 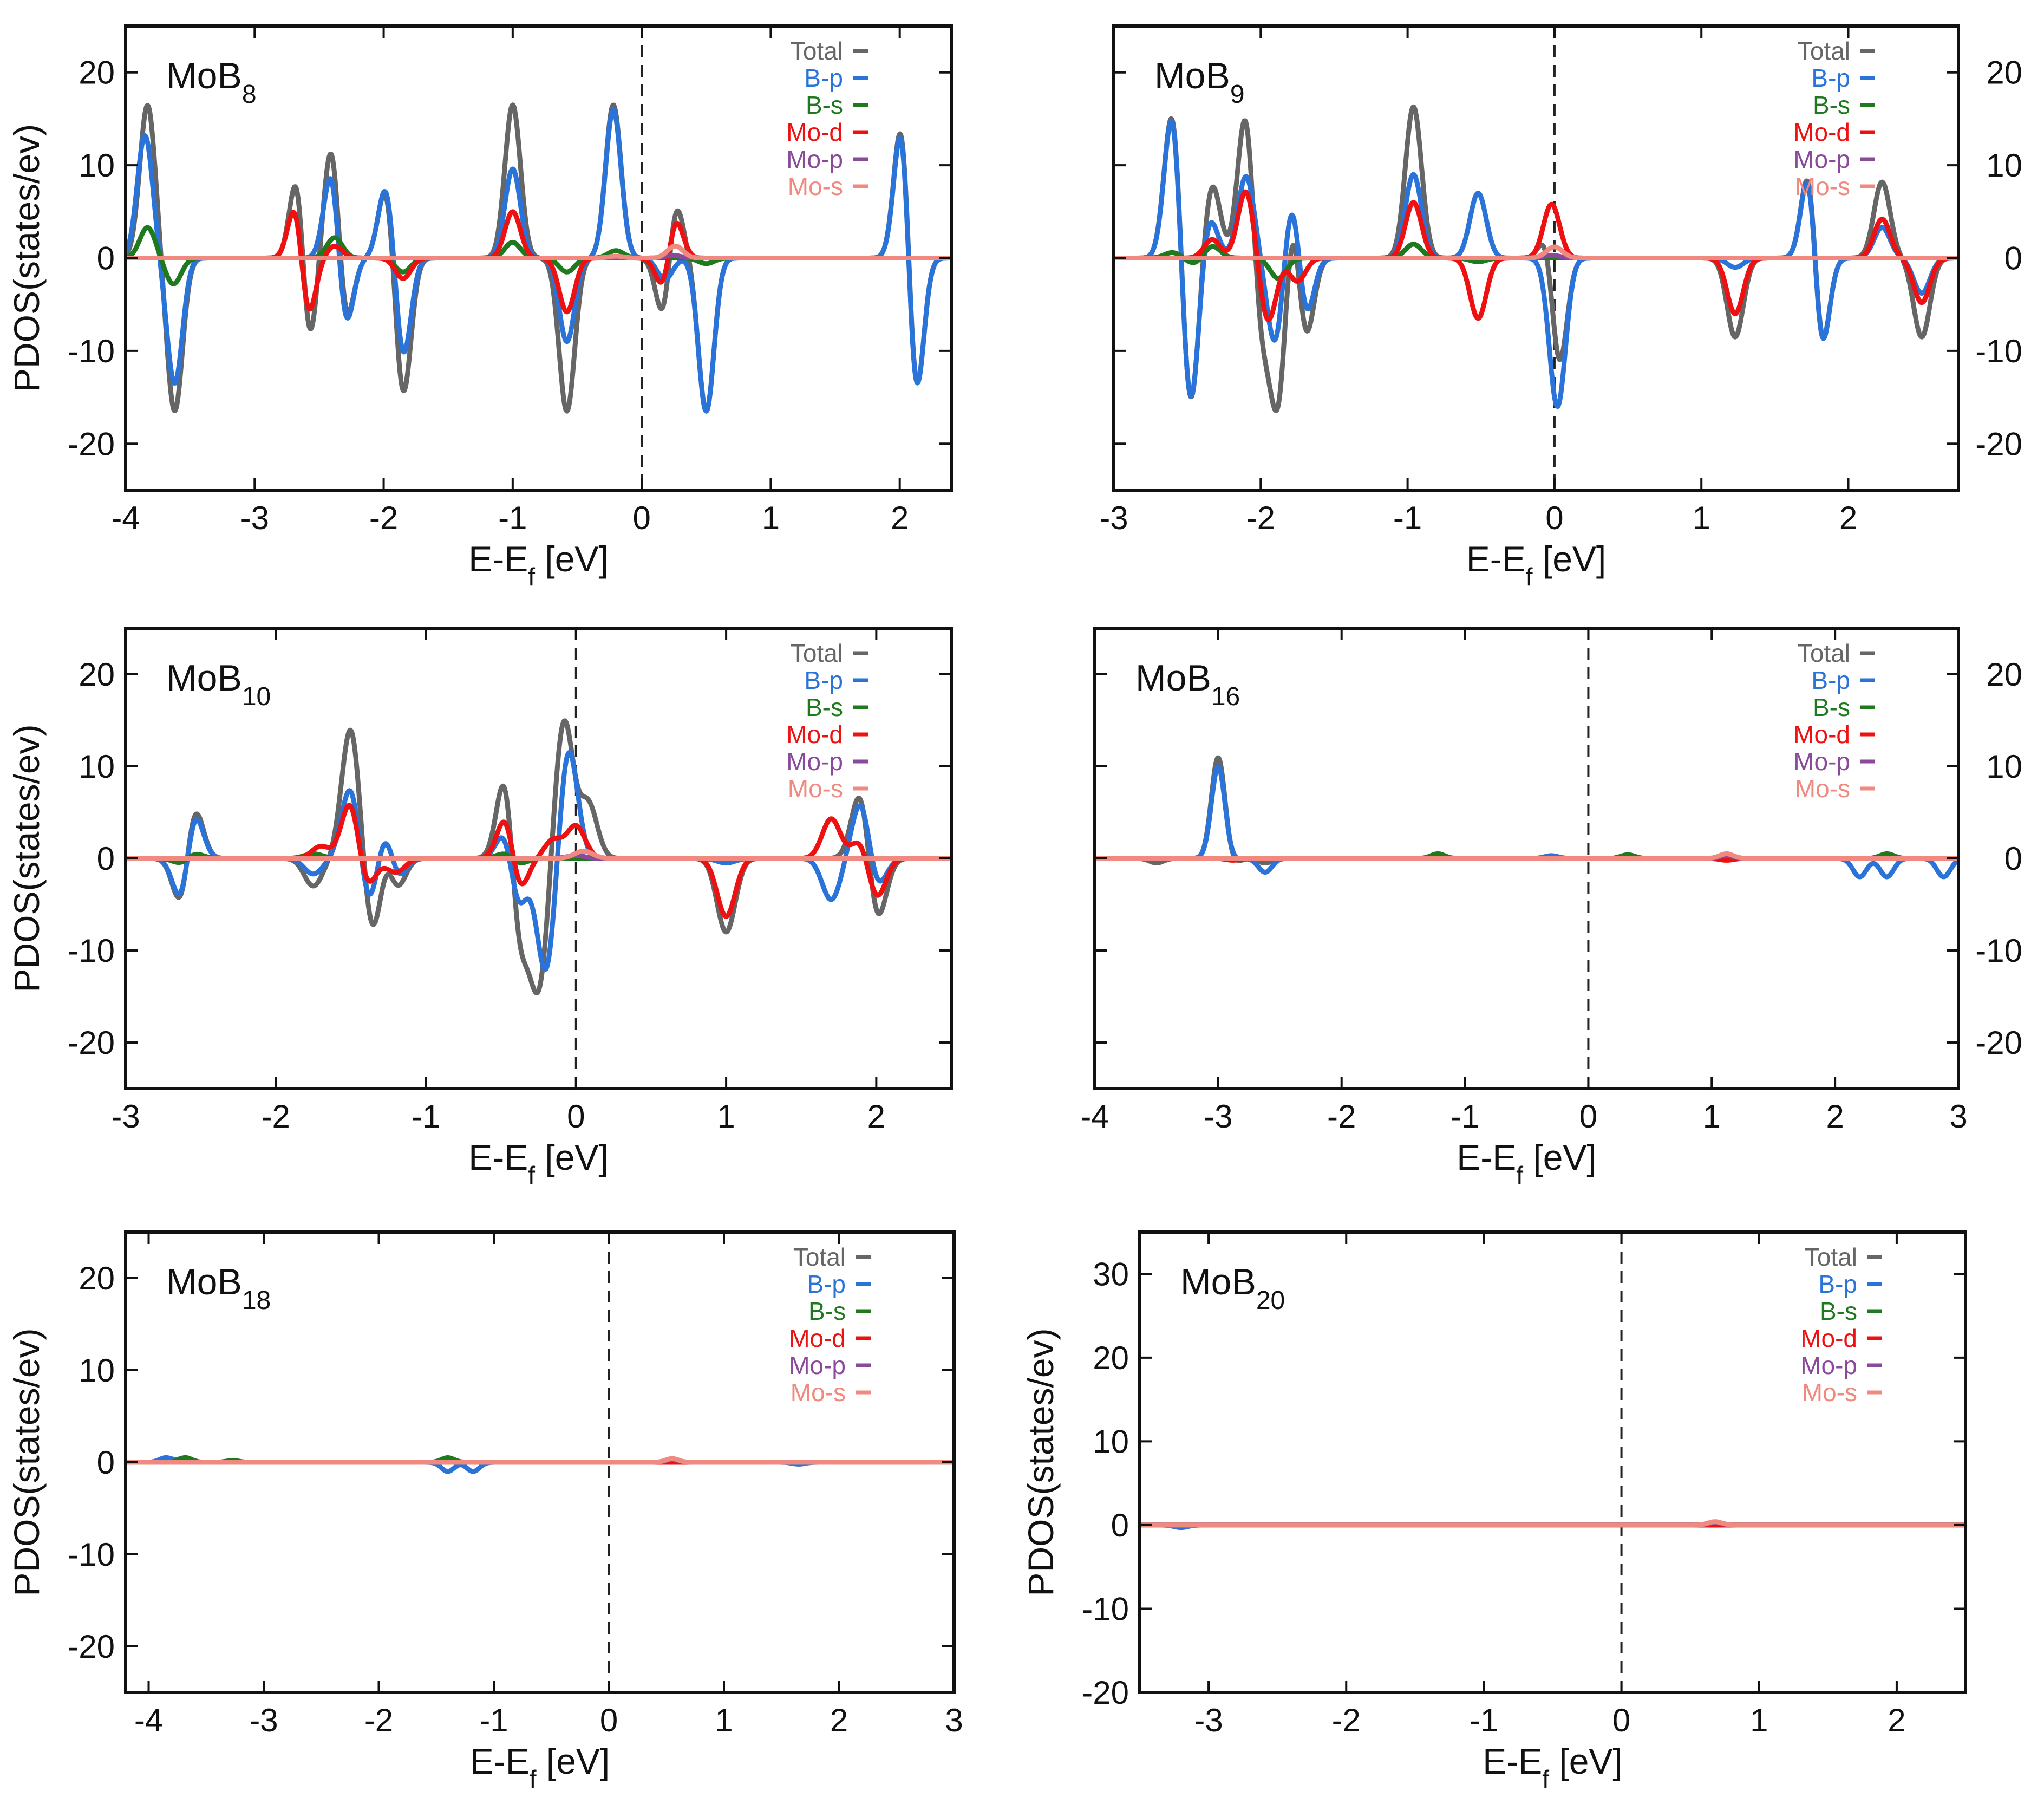 What do you see at coordinates (1552, 1462) in the screenshot?
I see `plot-frame` at bounding box center [1552, 1462].